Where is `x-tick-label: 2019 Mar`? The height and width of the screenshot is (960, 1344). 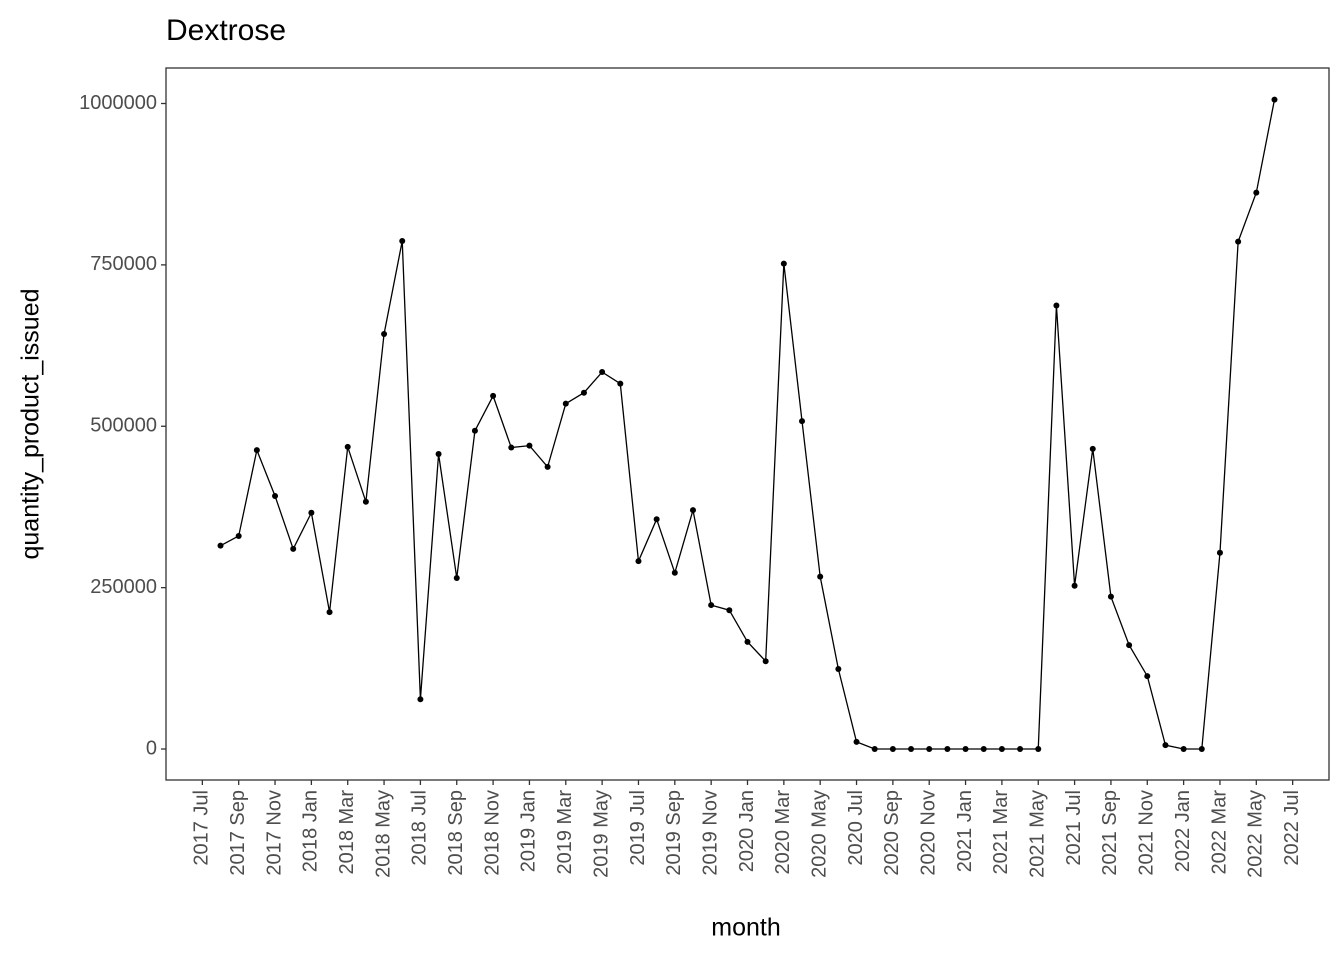 x-tick-label: 2019 Mar is located at coordinates (565, 832).